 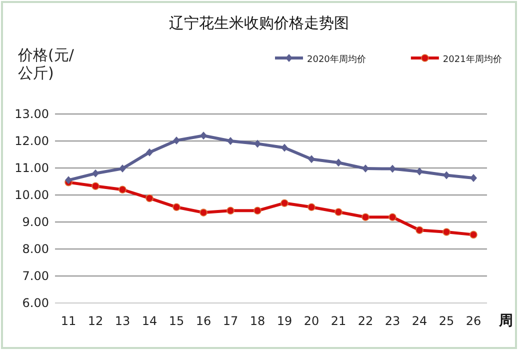 What do you see at coordinates (150, 321) in the screenshot?
I see `x-tick-label: 14` at bounding box center [150, 321].